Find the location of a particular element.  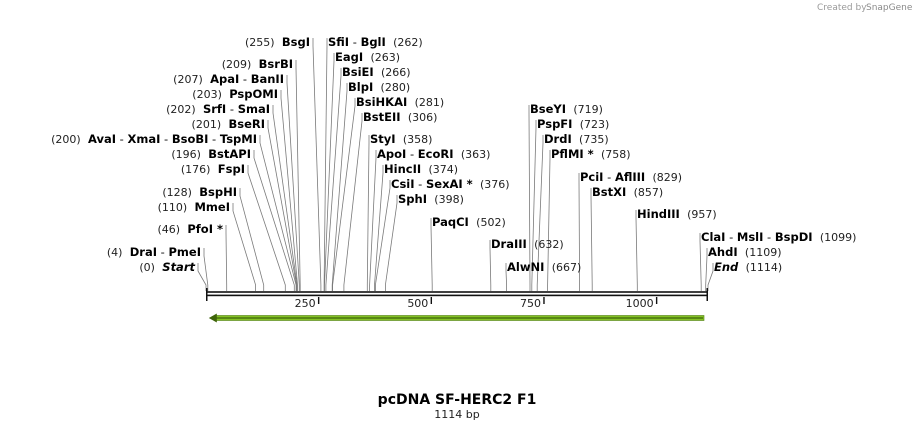

site-label-pspfi: PspFI (723) is located at coordinates (573, 124).